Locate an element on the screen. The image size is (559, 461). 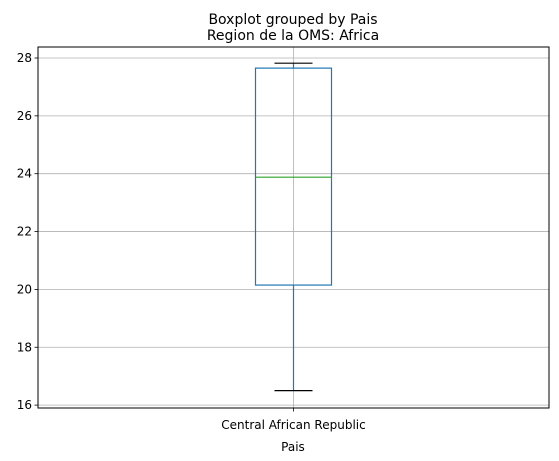
y-axis: 16 18 20 22 24 26 28 is located at coordinates (27, 231).